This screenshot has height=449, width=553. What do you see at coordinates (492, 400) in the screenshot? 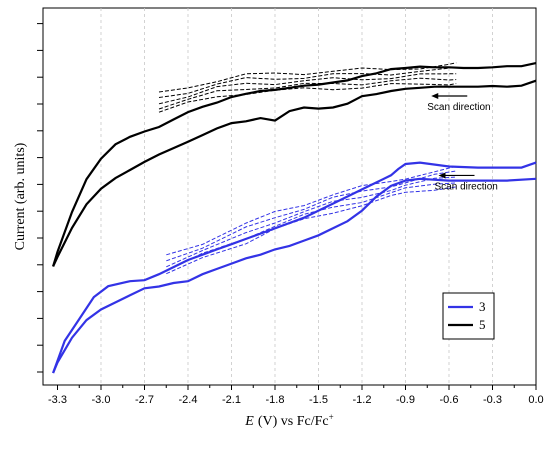
I see `x-tick-label: -0.3` at bounding box center [492, 400].